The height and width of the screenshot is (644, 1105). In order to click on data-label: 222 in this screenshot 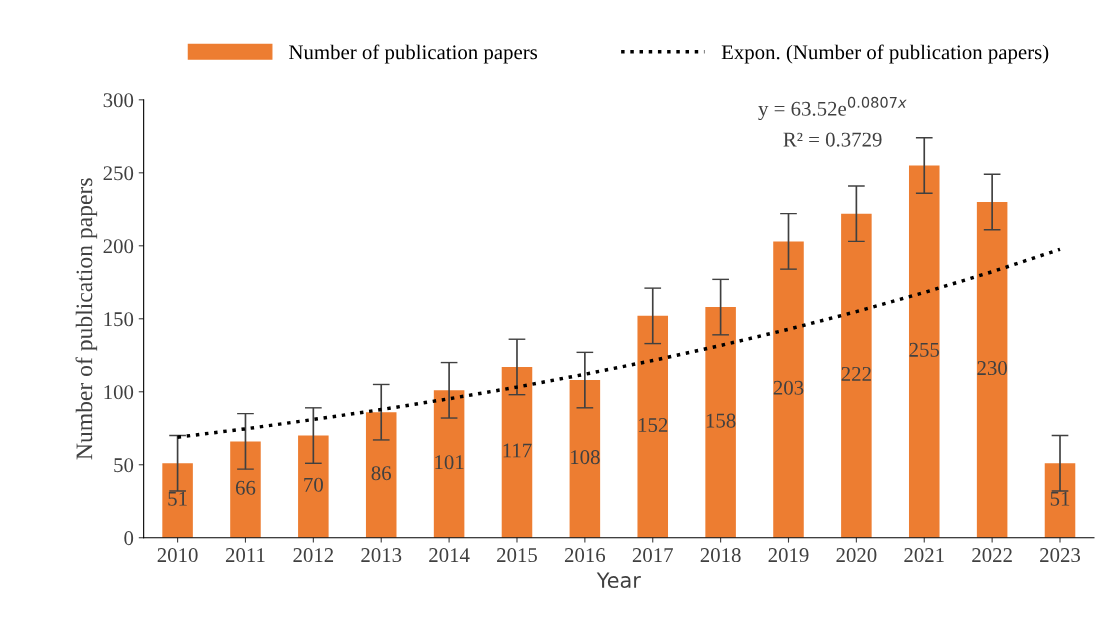, I will do `click(856, 373)`.